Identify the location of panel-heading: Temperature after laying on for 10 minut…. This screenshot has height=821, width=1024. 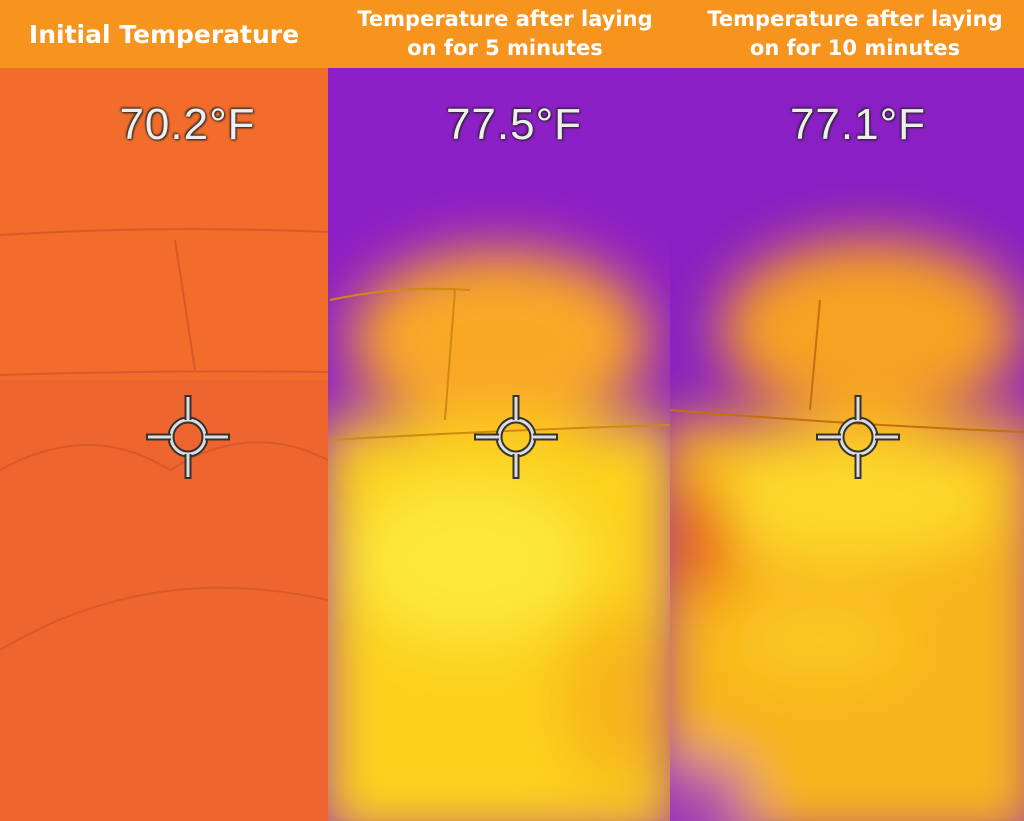
(855, 33).